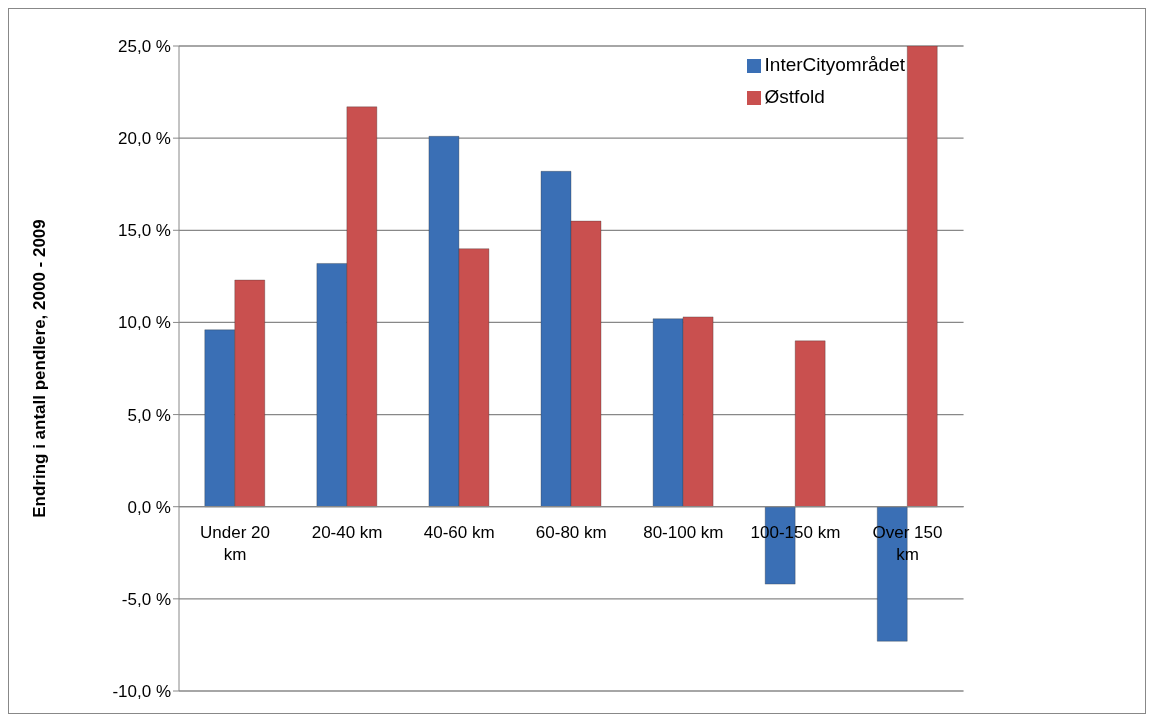 This screenshot has height=722, width=1154. I want to click on y-axis-title: Endring i antall pendlere, 2000 - 2009, so click(40, 368).